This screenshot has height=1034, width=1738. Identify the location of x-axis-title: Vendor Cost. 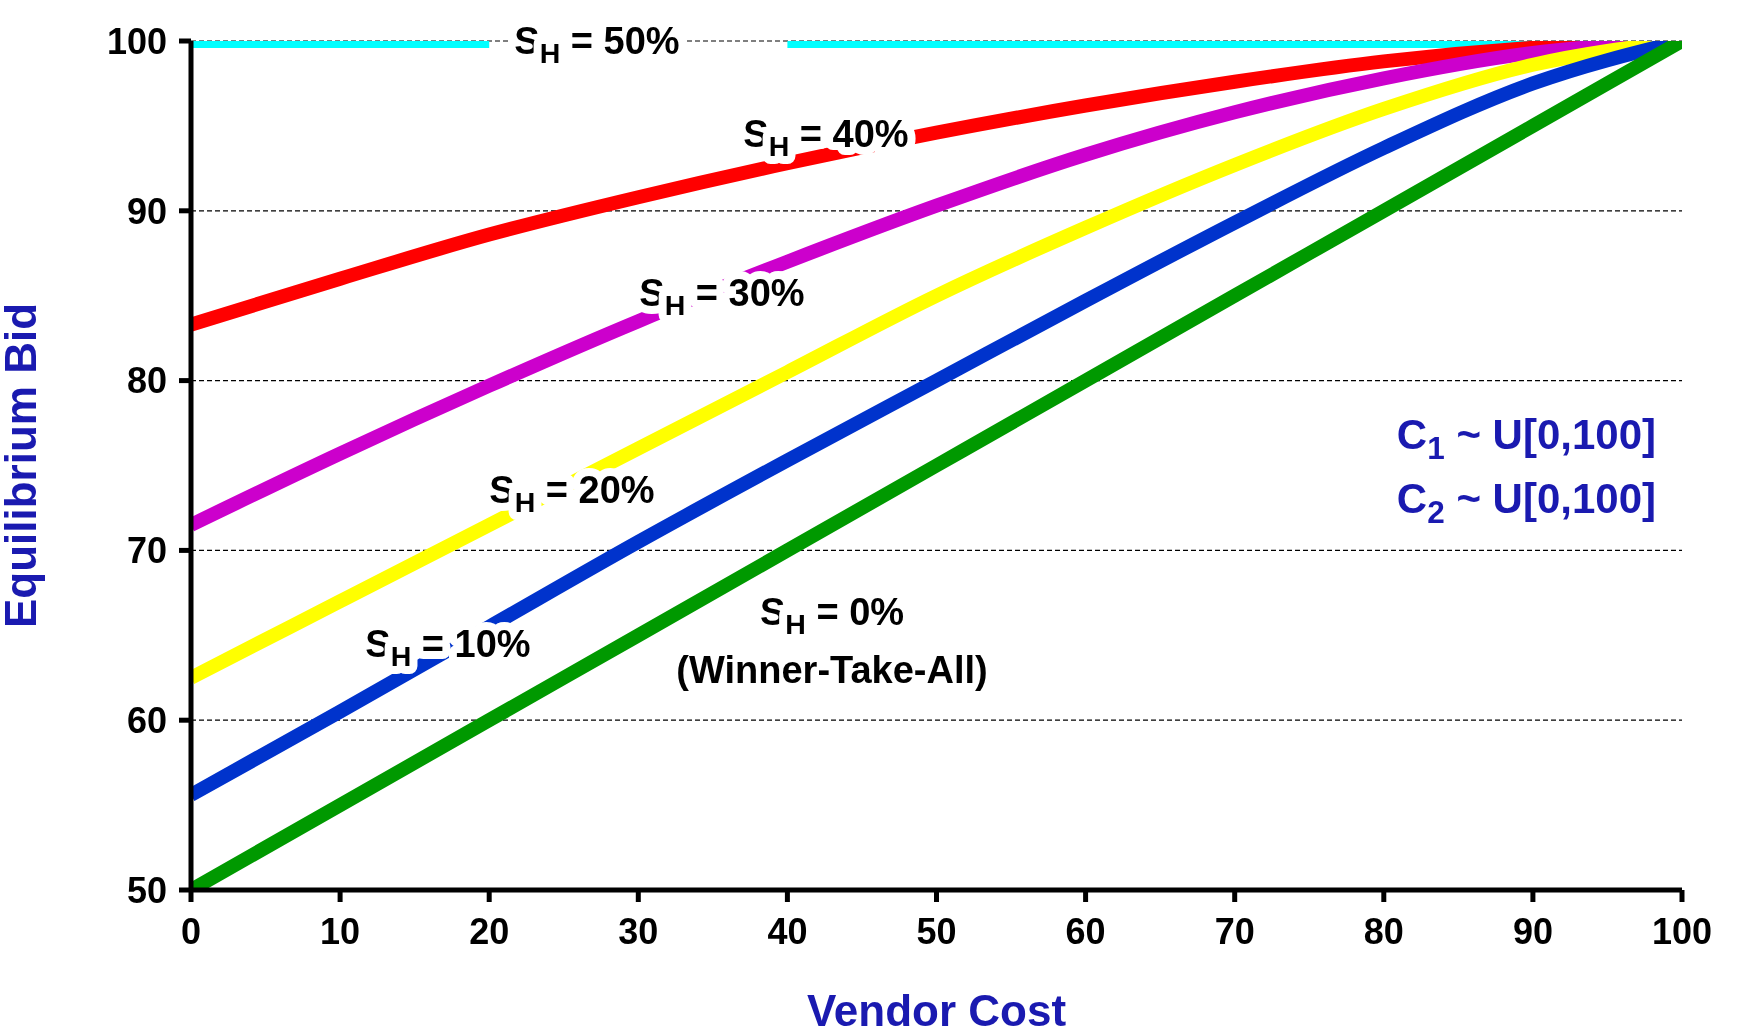
(936, 1010).